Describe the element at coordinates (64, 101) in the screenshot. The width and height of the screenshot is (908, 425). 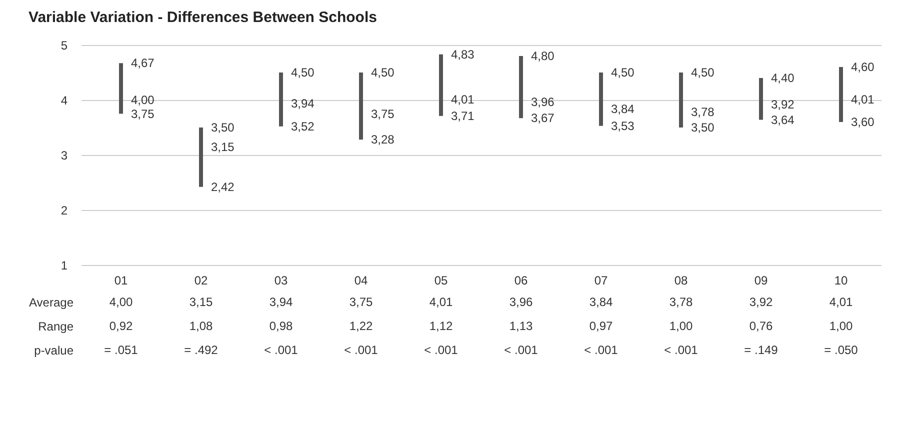
I see `y-tick-label: 4` at that location.